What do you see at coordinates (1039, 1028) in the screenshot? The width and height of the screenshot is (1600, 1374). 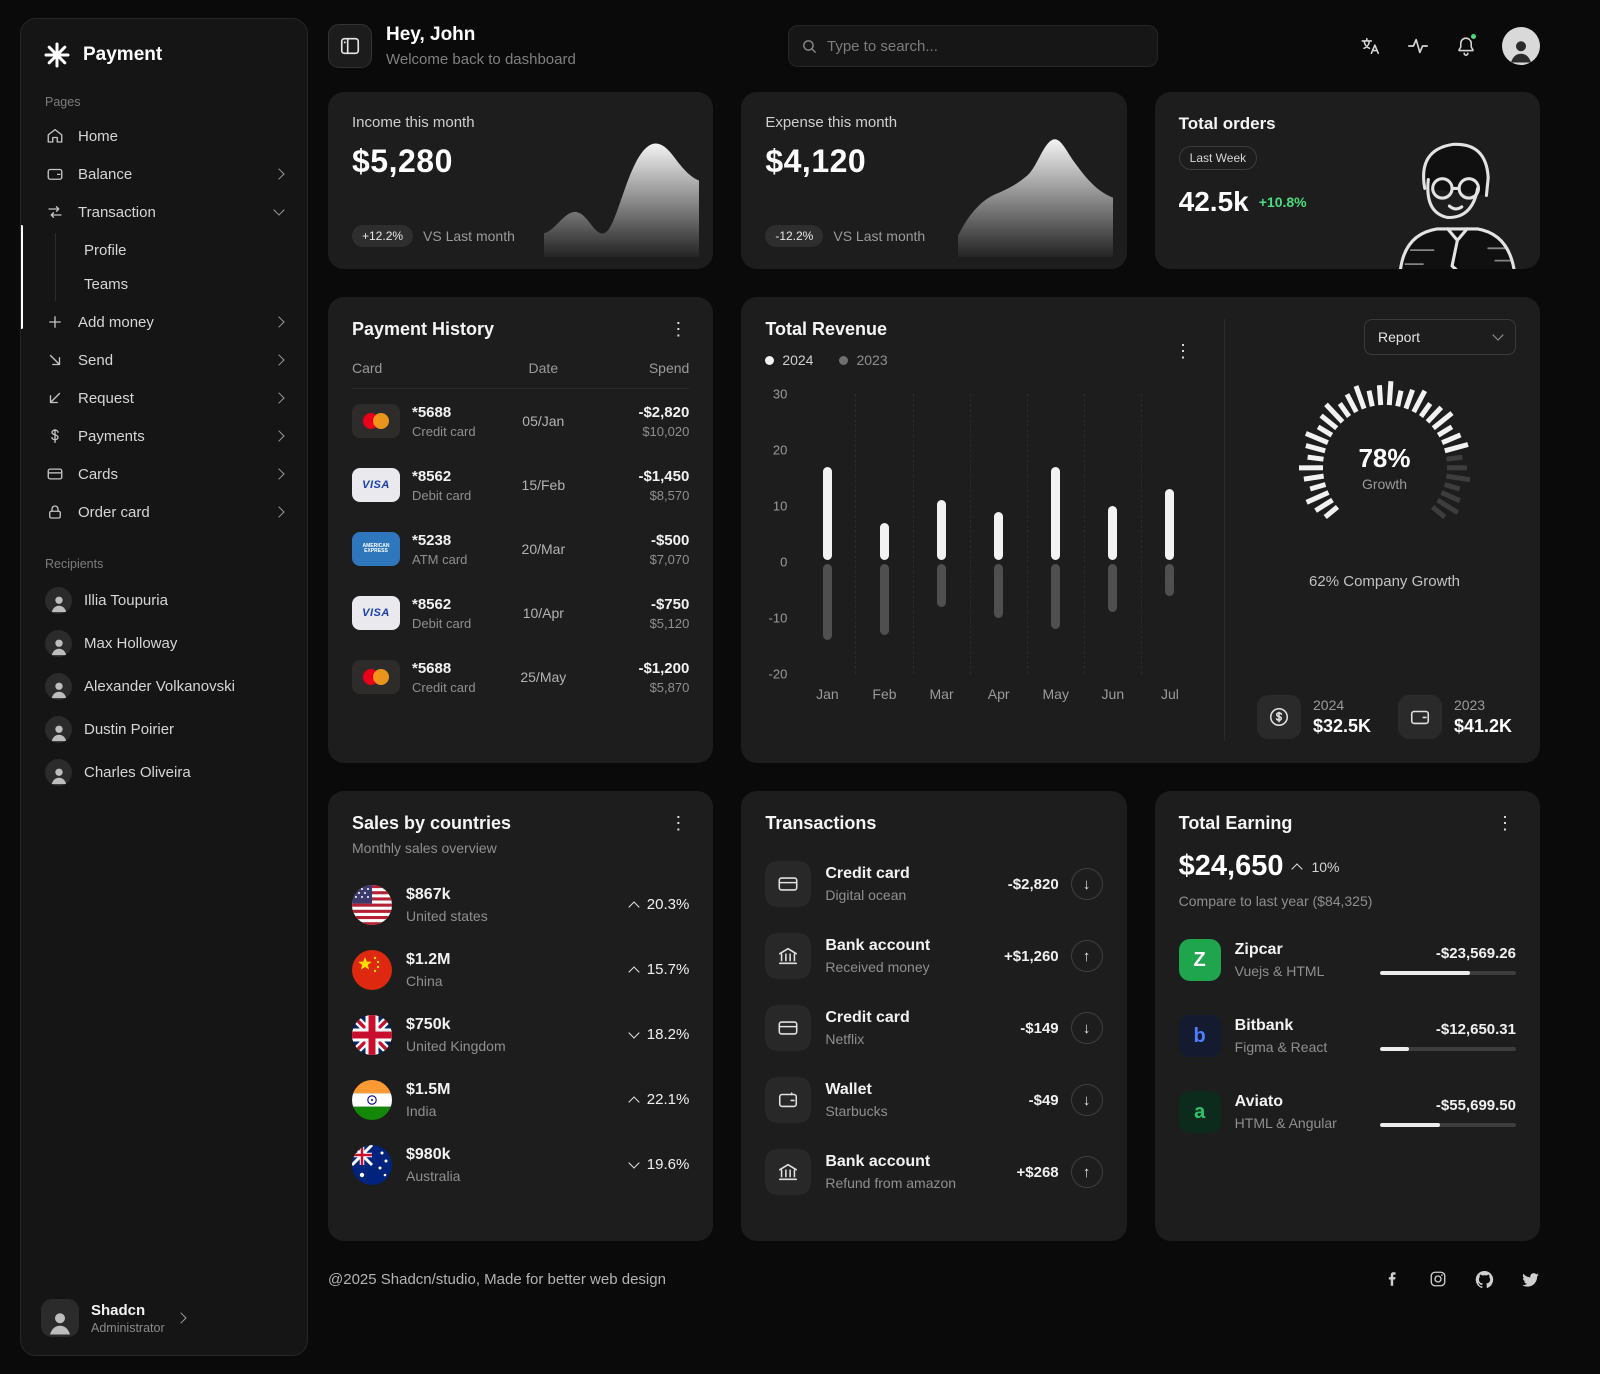 I see `transaction-amount: -$149` at bounding box center [1039, 1028].